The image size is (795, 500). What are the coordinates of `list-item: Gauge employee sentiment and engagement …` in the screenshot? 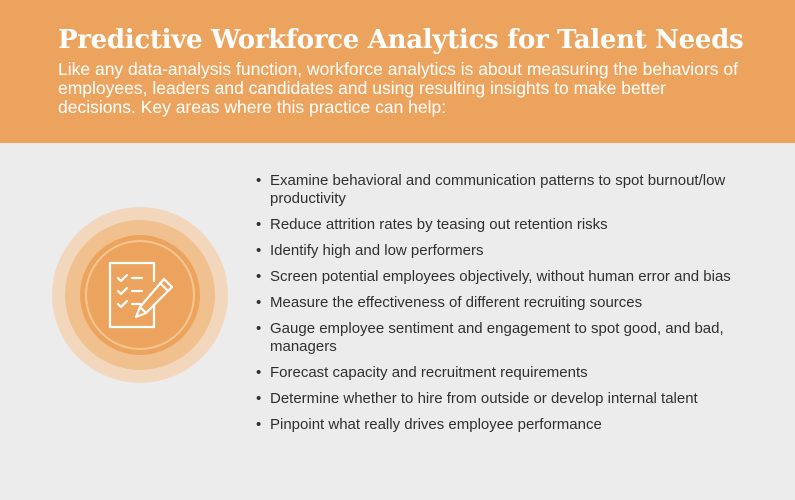 It's located at (516, 338).